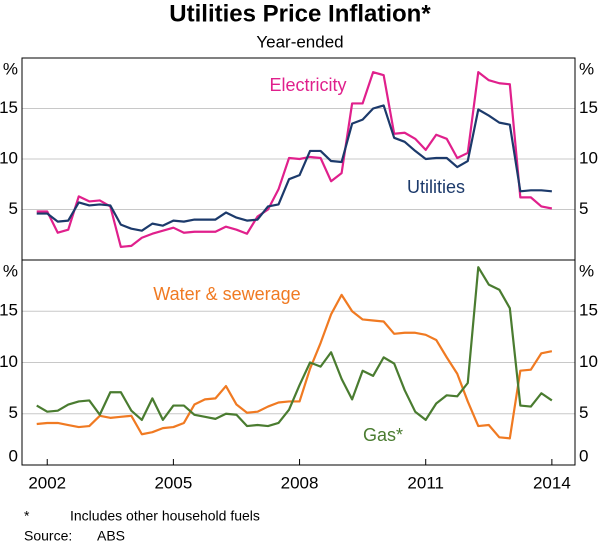  What do you see at coordinates (48, 536) in the screenshot?
I see `source-label: Source:` at bounding box center [48, 536].